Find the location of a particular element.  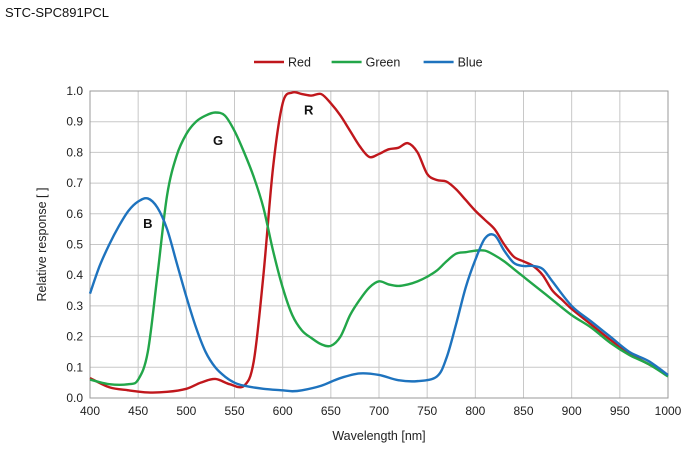

page-title: STC-SPC891PCL is located at coordinates (57, 12).